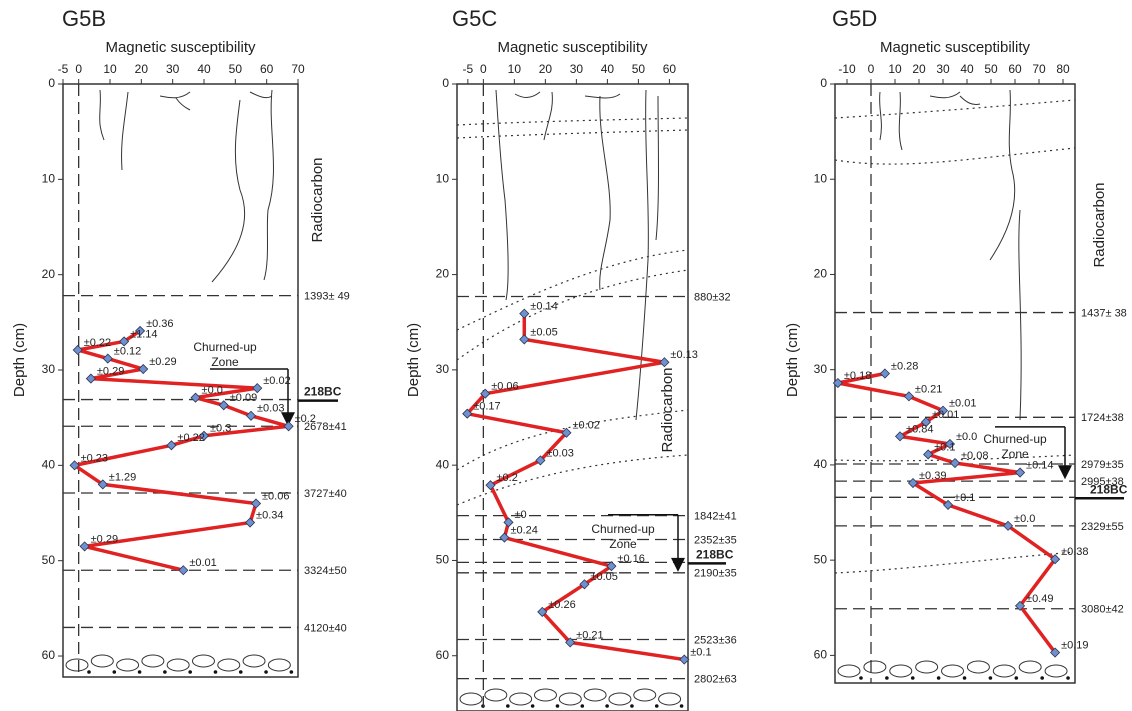  Describe the element at coordinates (63, 69) in the screenshot. I see `x-tick-label: -5` at that location.